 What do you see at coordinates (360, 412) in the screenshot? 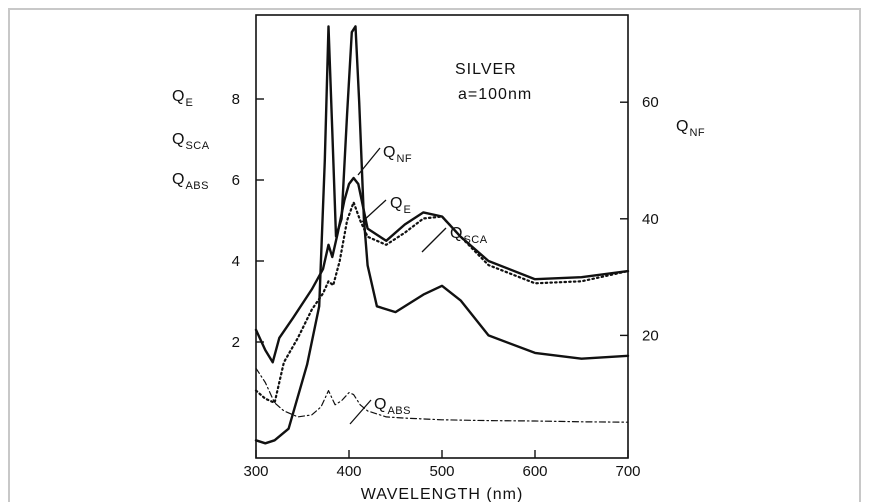
I see `pointer-qabs` at bounding box center [360, 412].